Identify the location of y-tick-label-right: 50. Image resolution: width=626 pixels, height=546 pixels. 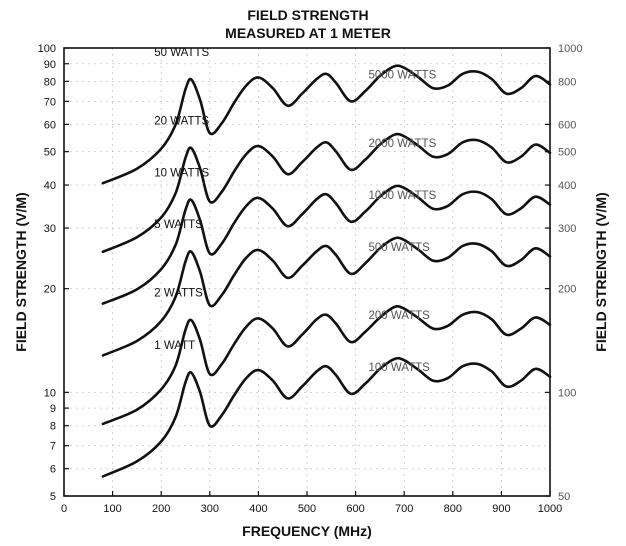
(564, 497).